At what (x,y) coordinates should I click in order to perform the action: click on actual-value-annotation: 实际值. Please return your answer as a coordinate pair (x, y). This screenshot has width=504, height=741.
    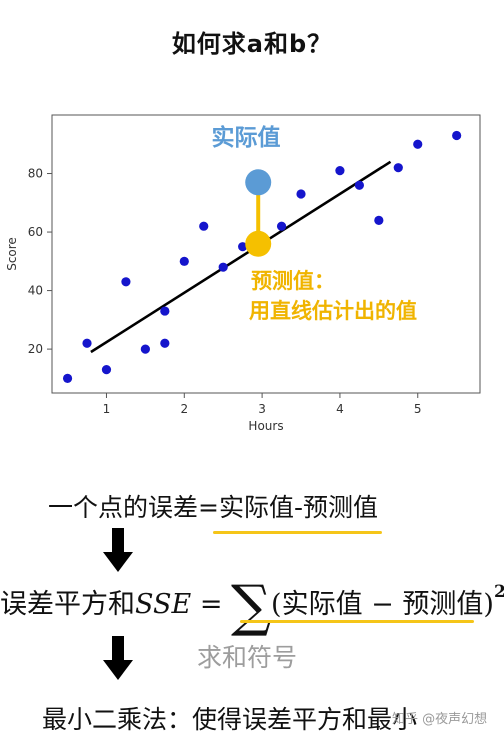
    Looking at the image, I should click on (246, 137).